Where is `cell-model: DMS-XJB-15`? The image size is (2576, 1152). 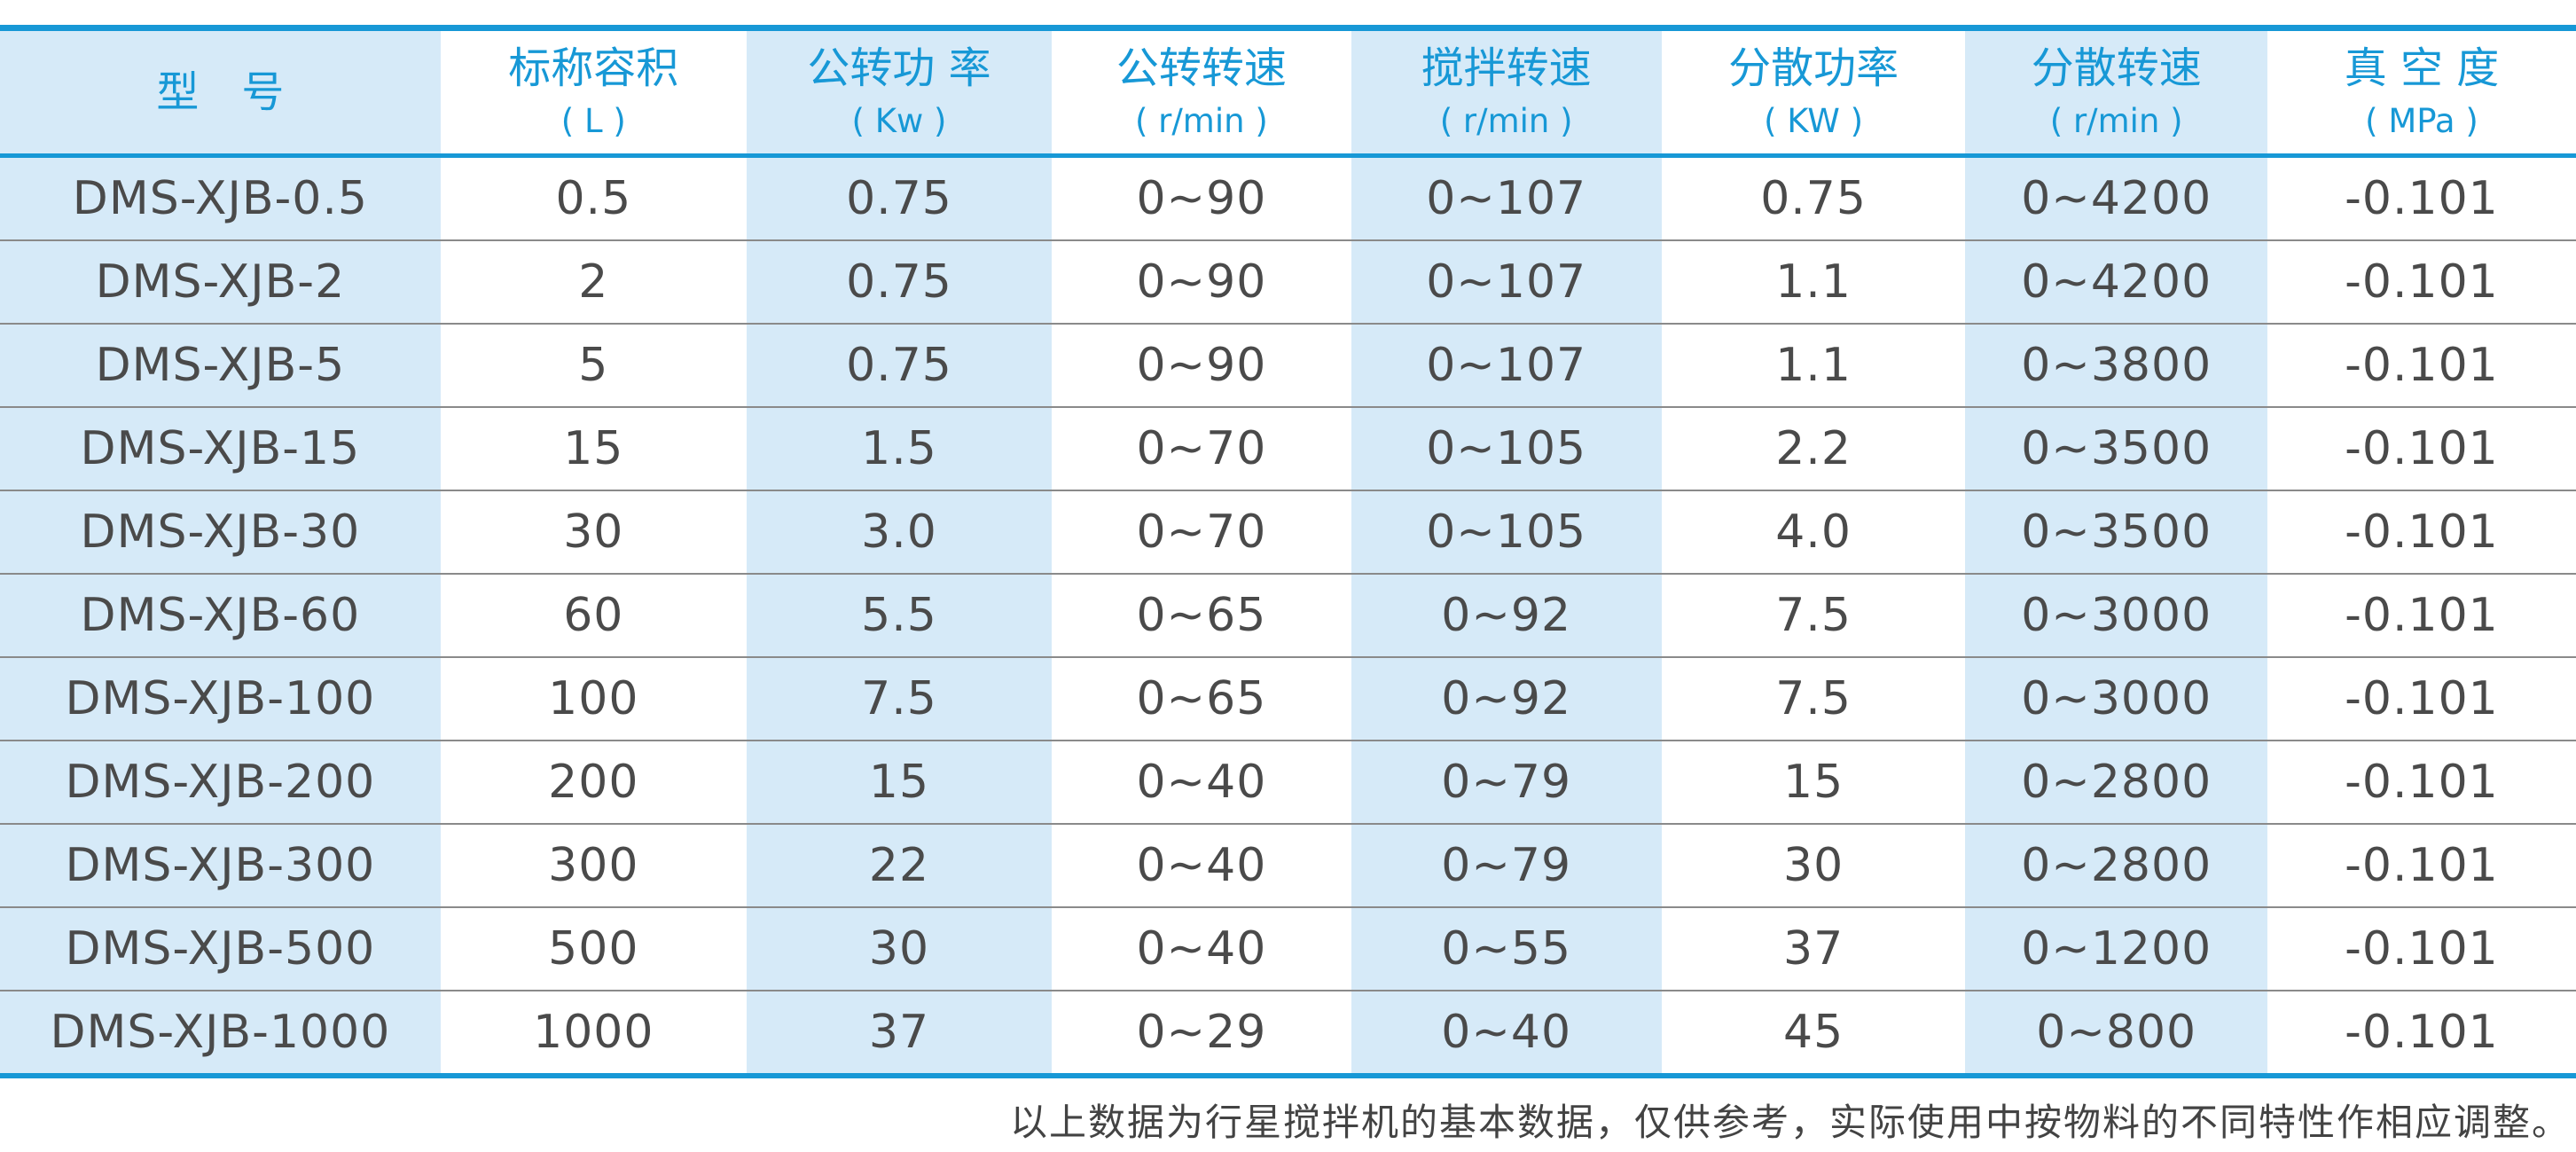 cell-model: DMS-XJB-15 is located at coordinates (220, 448).